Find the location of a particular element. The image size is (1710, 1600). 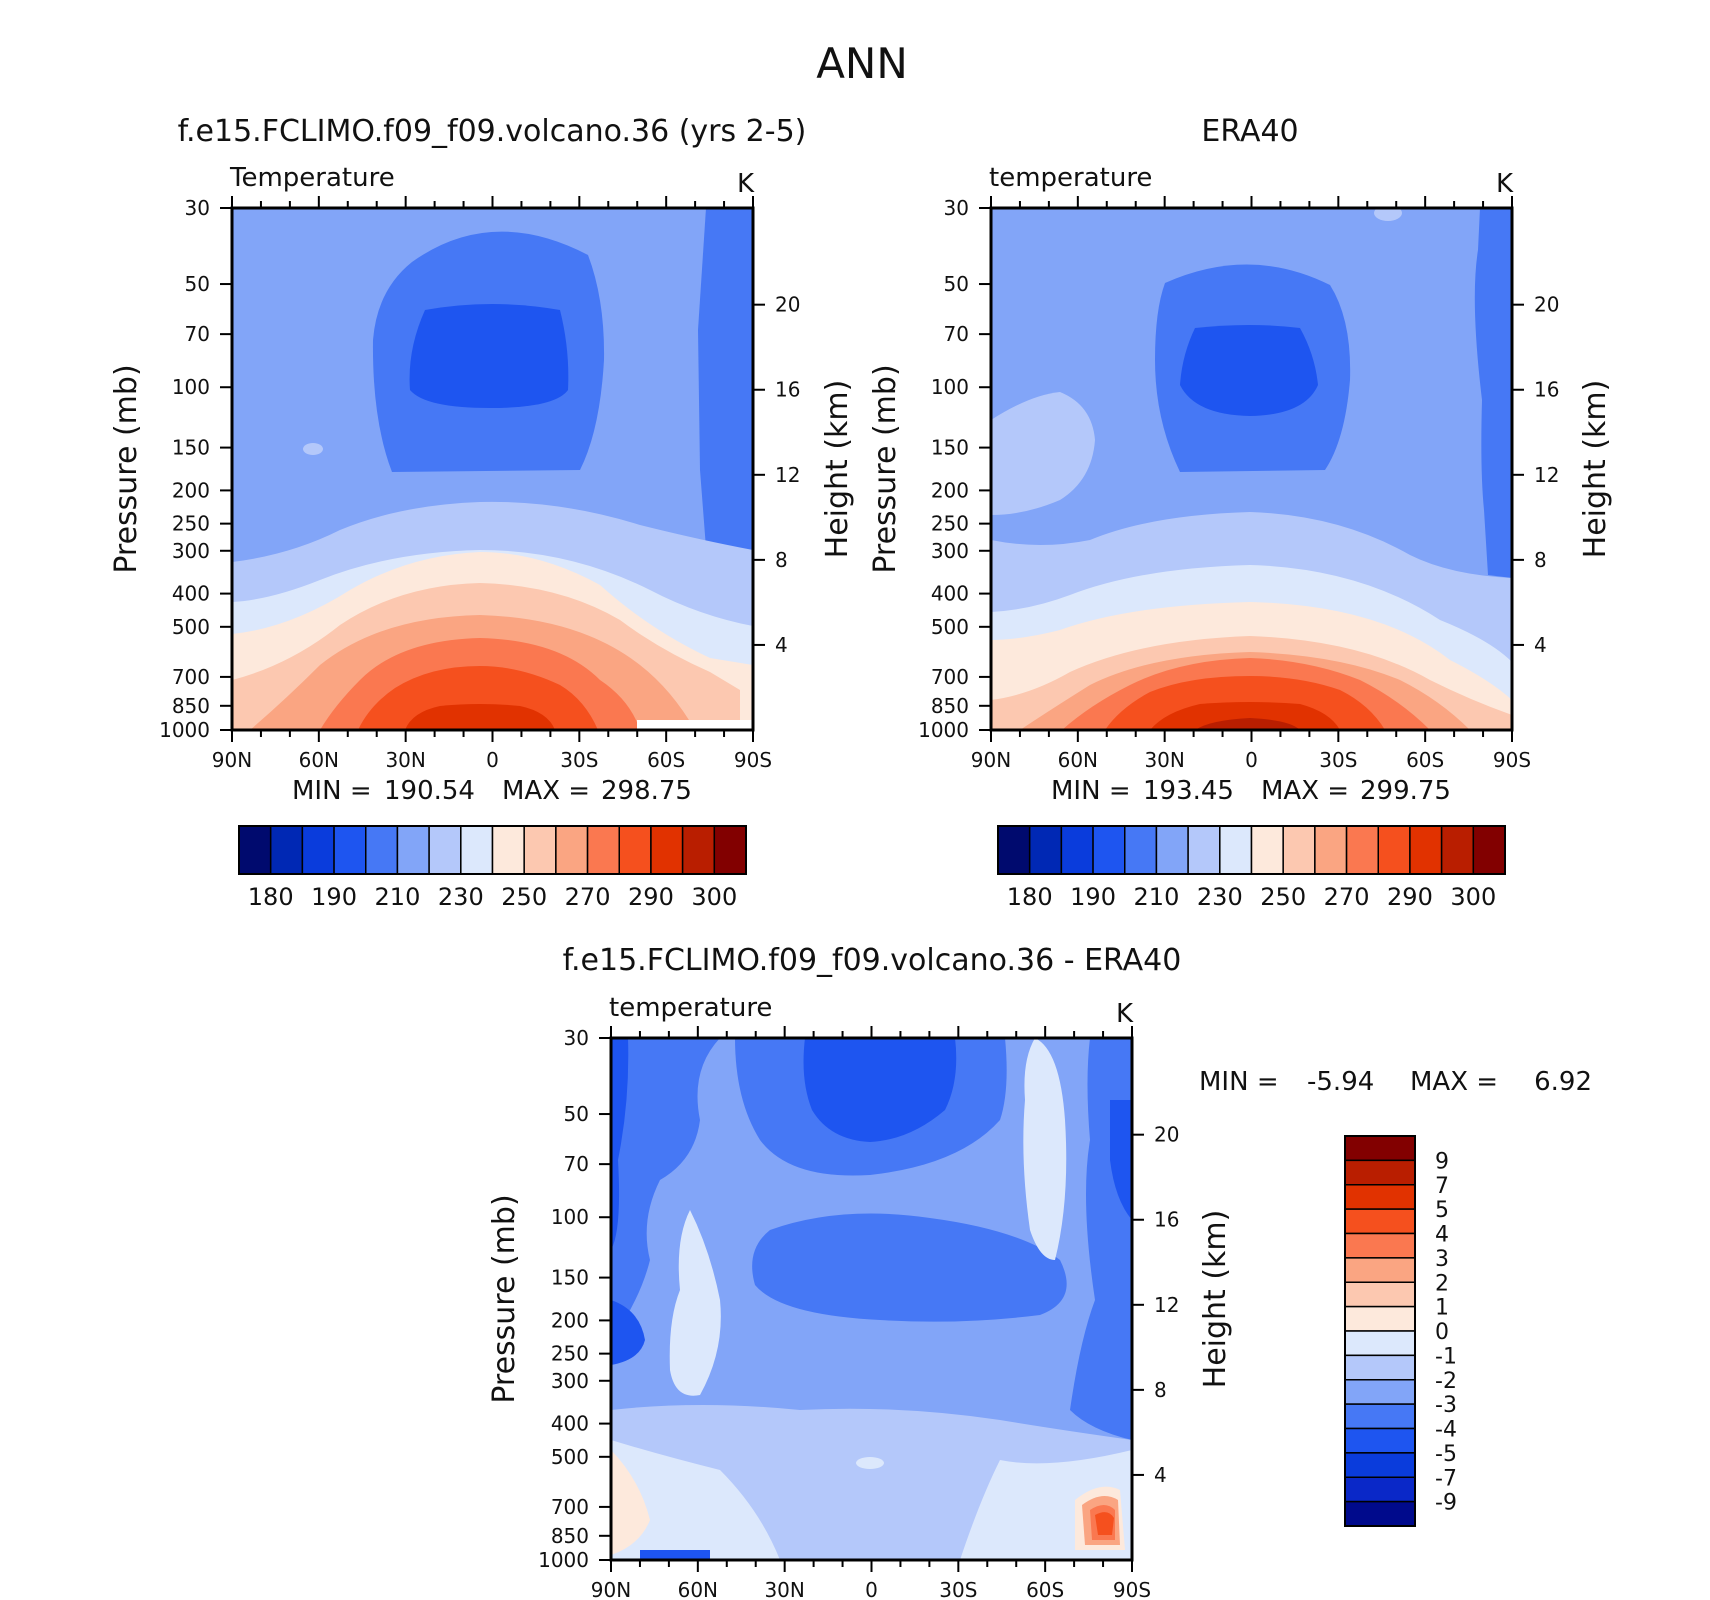

contour-band-minus3 is located at coordinates (665, 1189).